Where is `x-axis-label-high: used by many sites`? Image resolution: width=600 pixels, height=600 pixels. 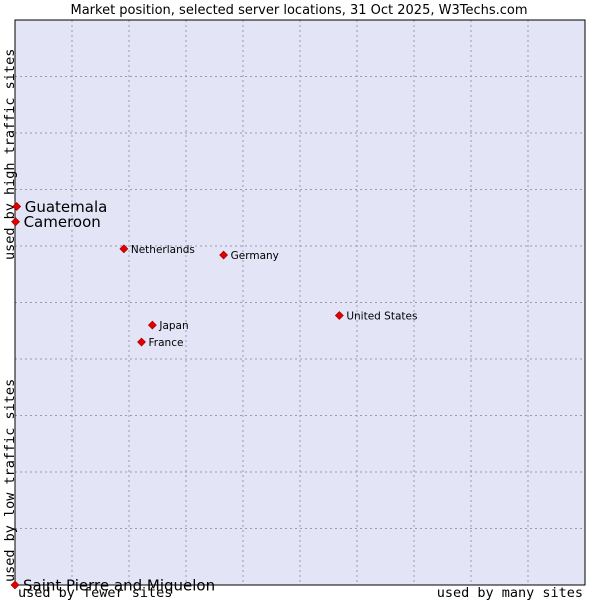 x-axis-label-high: used by many sites is located at coordinates (510, 592).